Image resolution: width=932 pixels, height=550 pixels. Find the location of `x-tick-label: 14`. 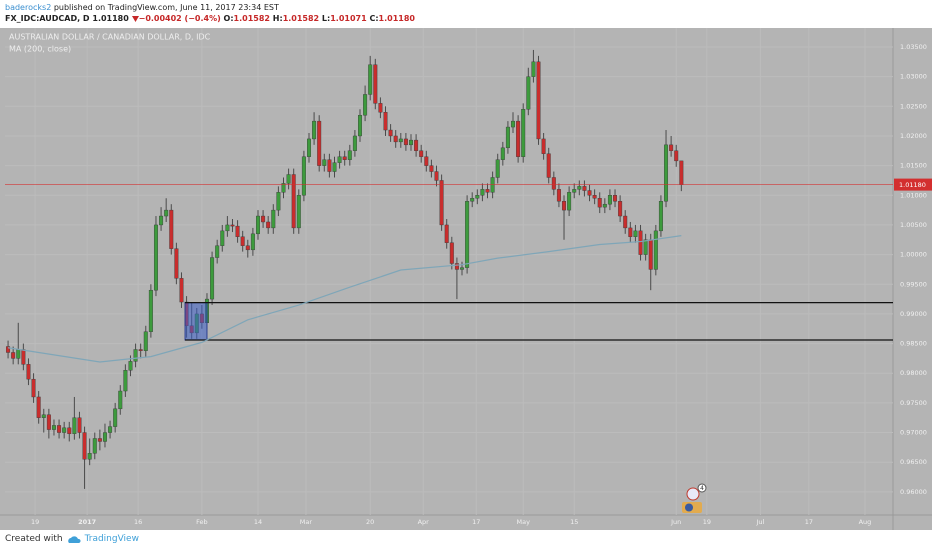

x-tick-label: 14 is located at coordinates (258, 522).